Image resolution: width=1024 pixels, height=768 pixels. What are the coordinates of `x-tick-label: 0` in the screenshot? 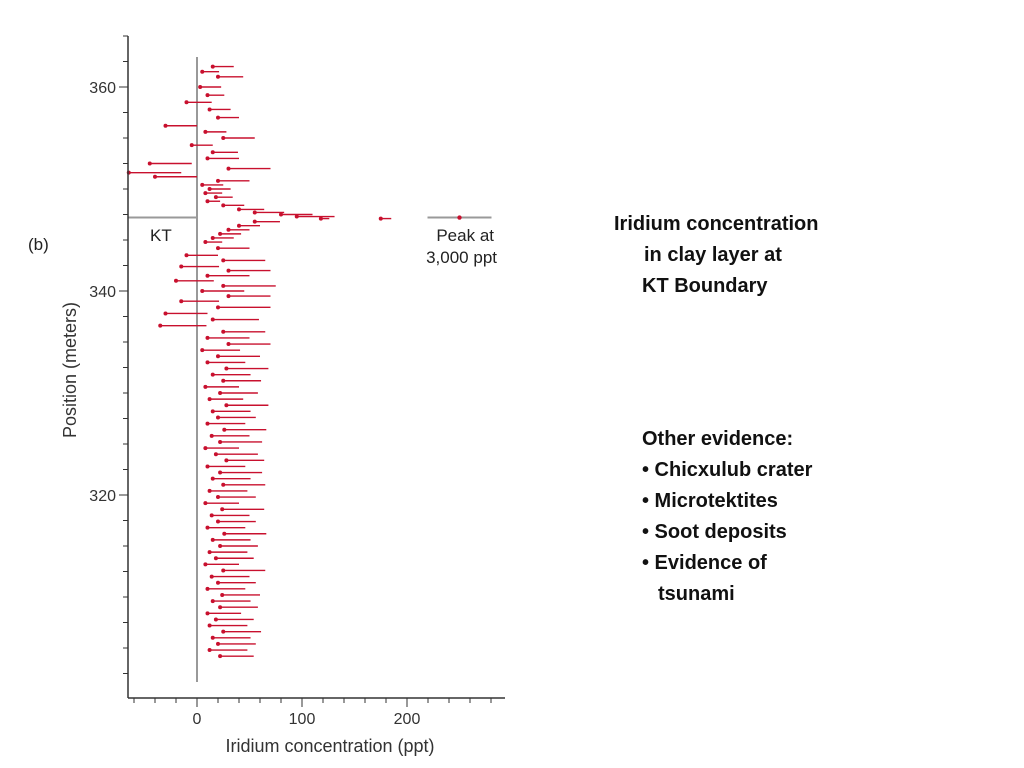 It's located at (197, 719).